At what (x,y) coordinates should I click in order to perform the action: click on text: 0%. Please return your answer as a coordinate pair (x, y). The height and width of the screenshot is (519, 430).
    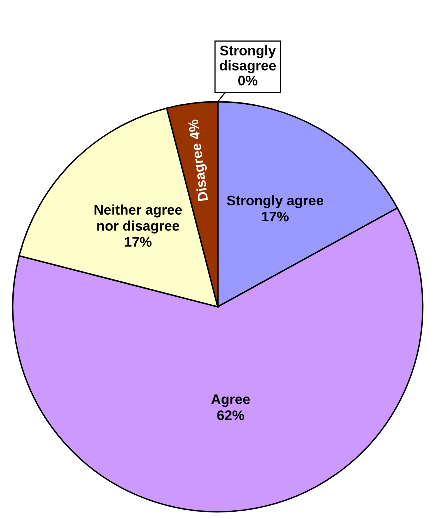
    Looking at the image, I should click on (248, 81).